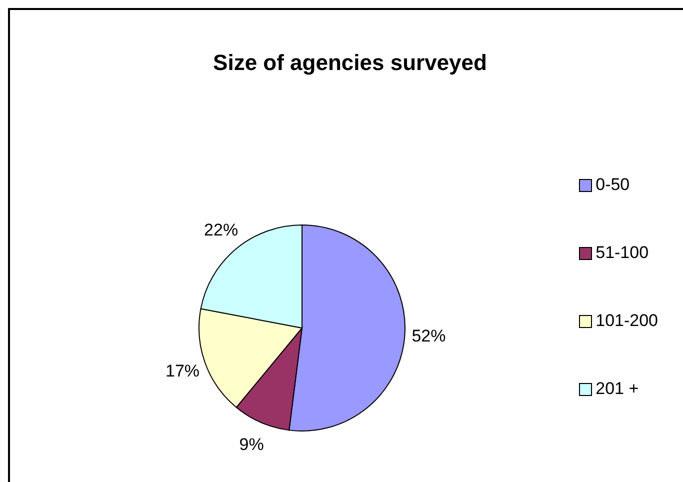 This screenshot has width=683, height=482. I want to click on data-label: 17%, so click(182, 371).